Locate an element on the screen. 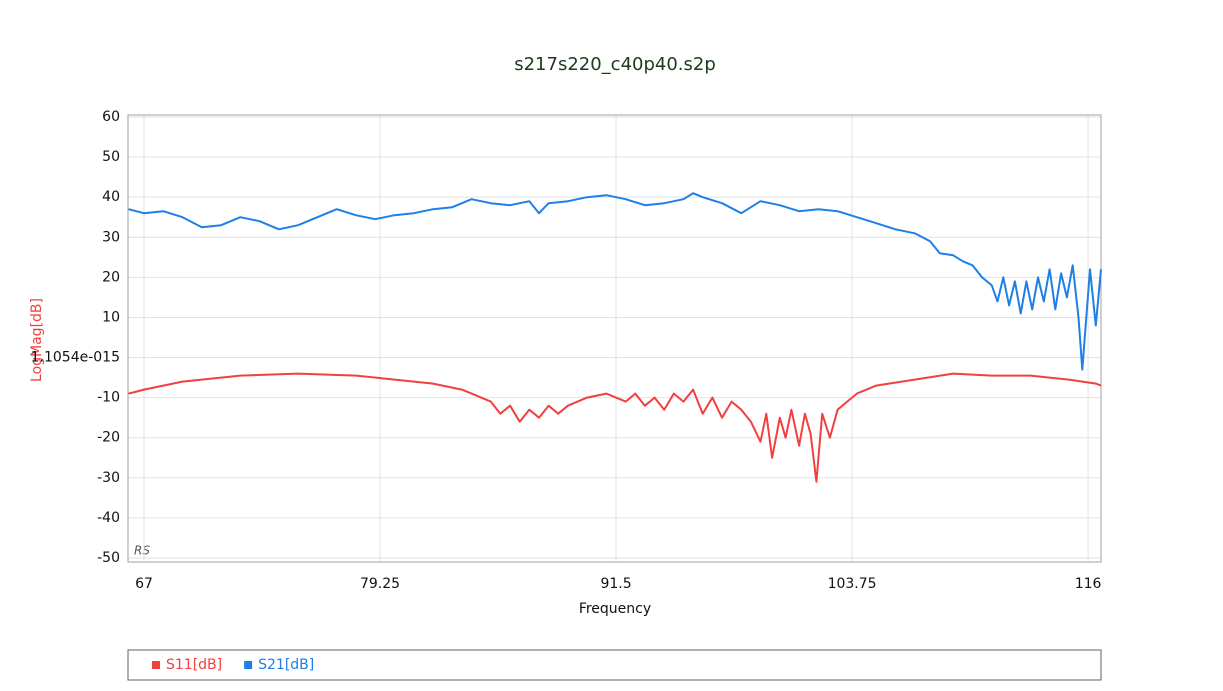 This screenshot has height=691, width=1223. y-tick-label: 30 is located at coordinates (111, 237).